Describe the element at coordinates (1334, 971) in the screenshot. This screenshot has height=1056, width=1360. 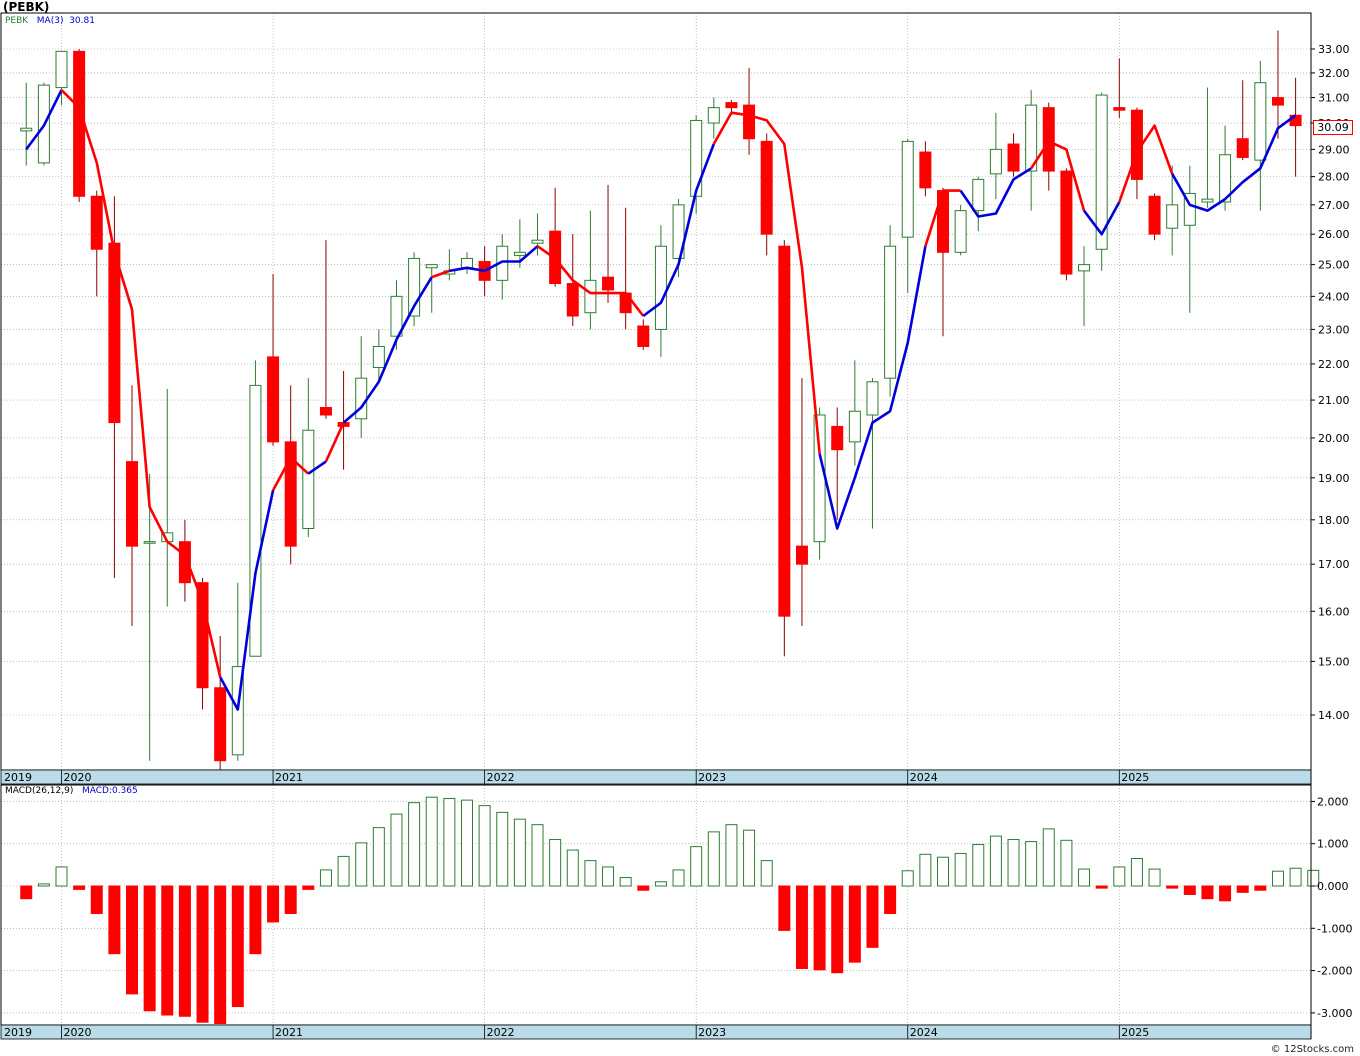
I see `macd-tick-label: -2.000` at that location.